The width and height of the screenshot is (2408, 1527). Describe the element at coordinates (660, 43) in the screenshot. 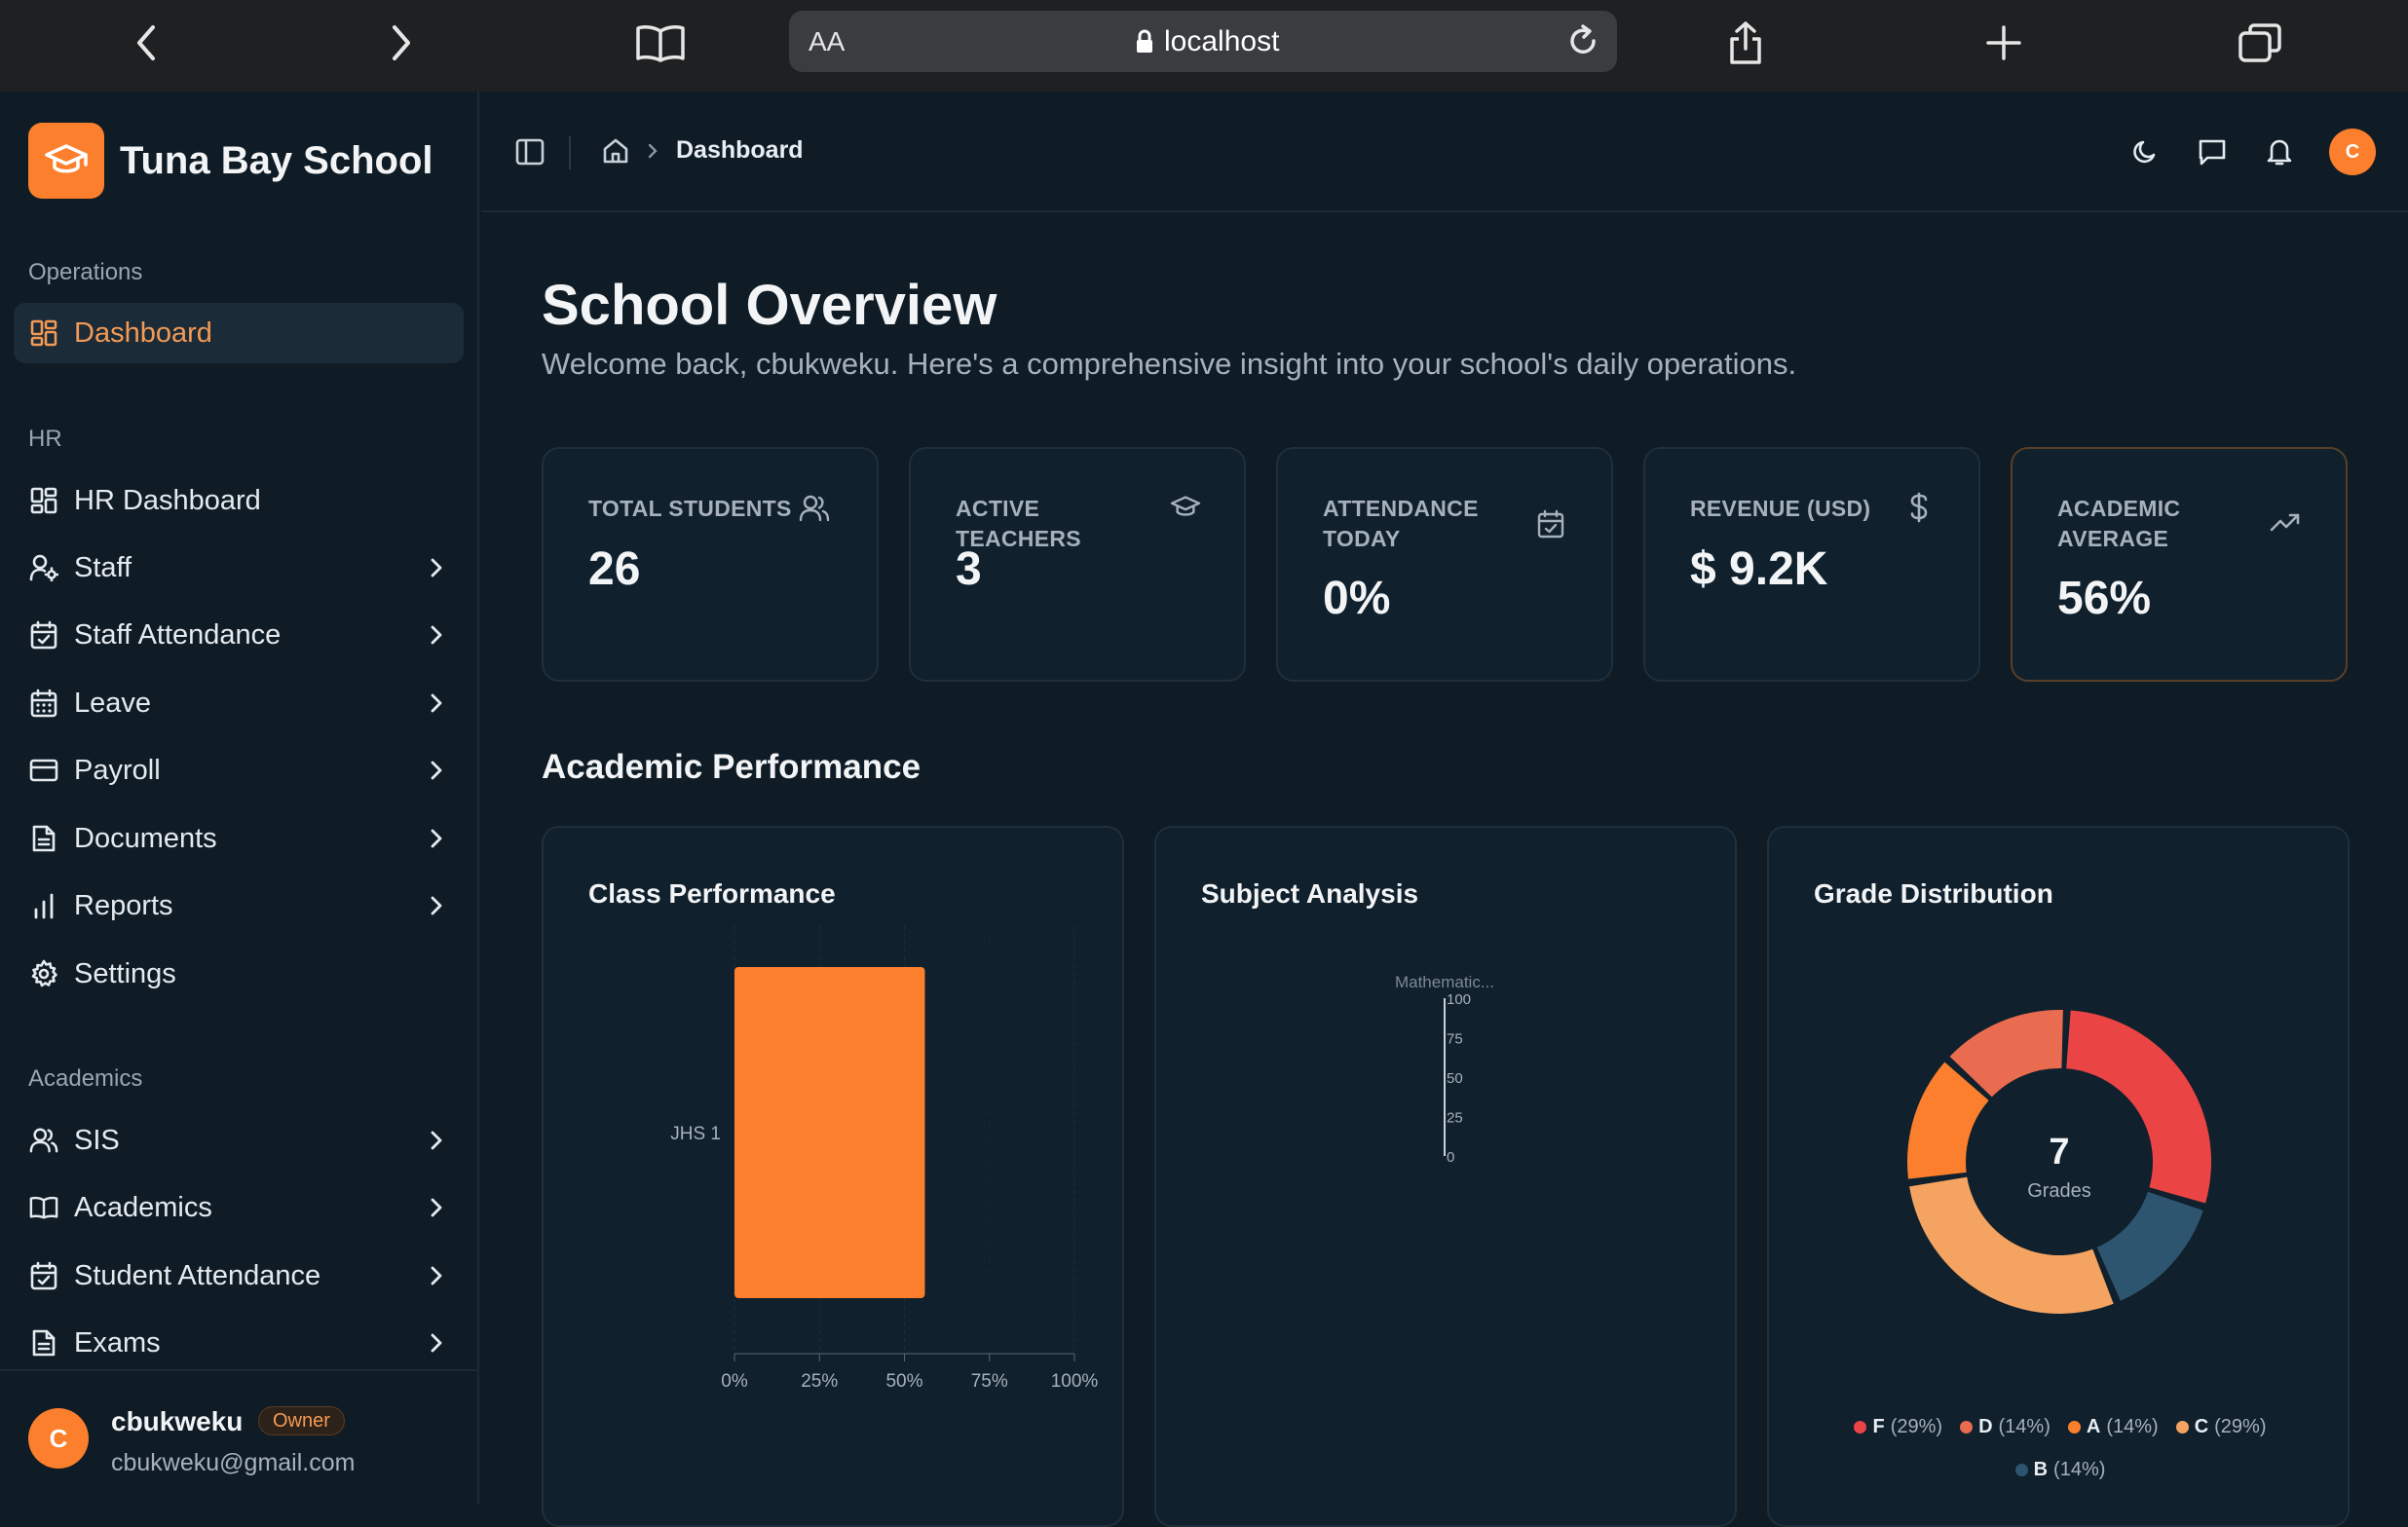

I see `bookmarks-icon` at that location.